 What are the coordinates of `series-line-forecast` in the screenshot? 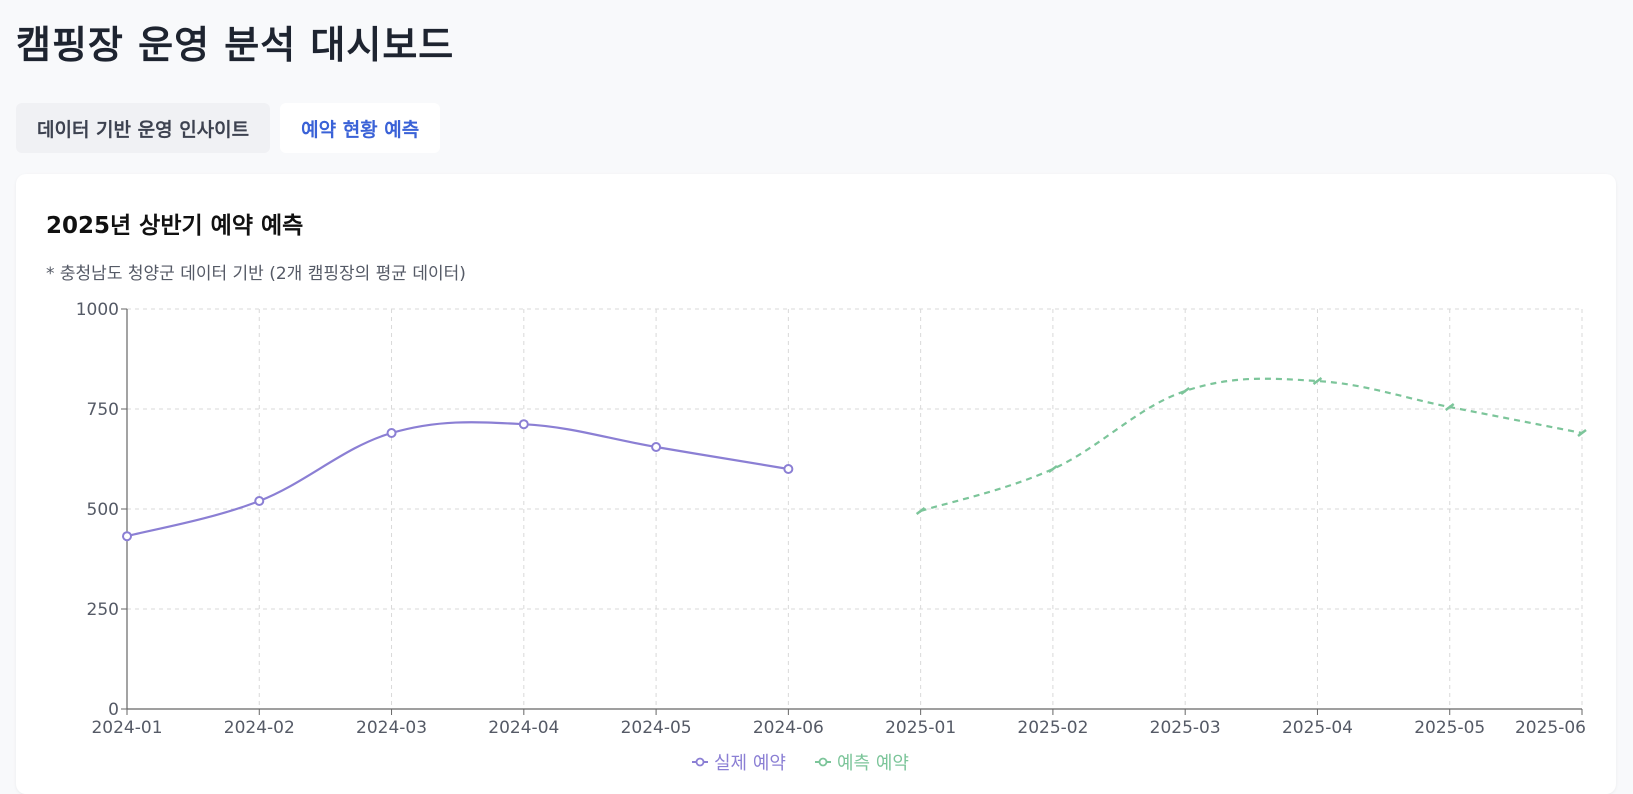 It's located at (1251, 445).